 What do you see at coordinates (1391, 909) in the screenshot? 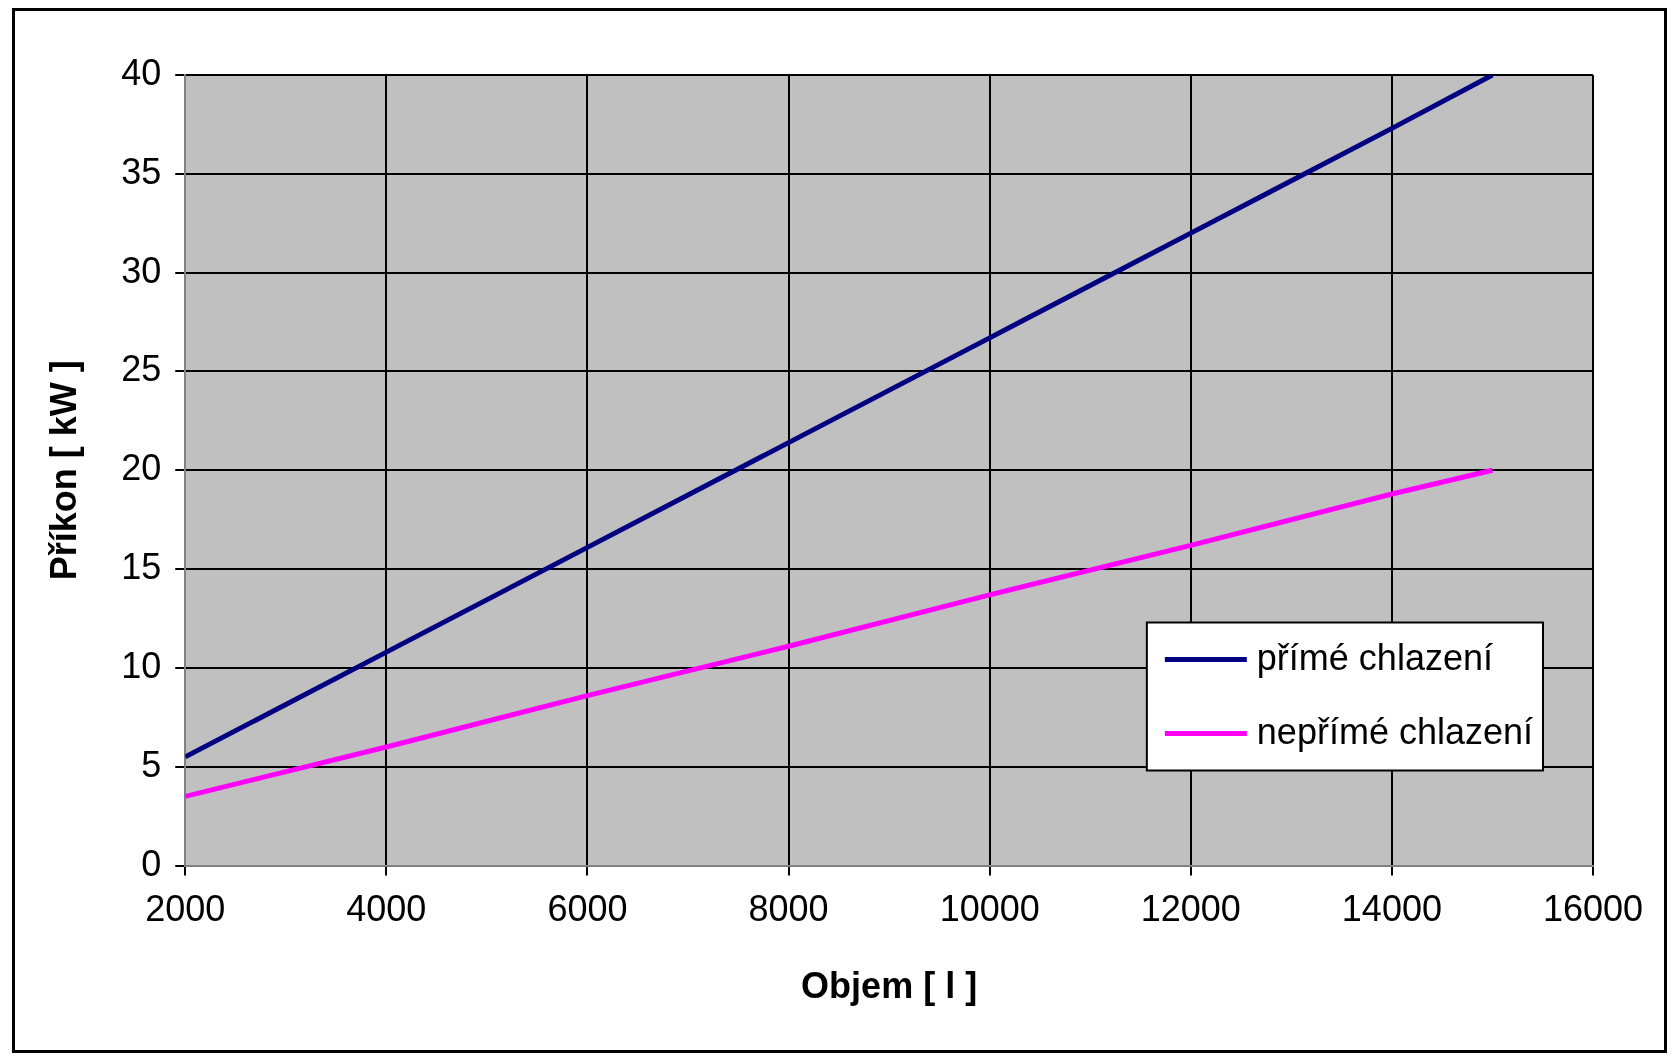
I see `x-tick-label: 14000` at bounding box center [1391, 909].